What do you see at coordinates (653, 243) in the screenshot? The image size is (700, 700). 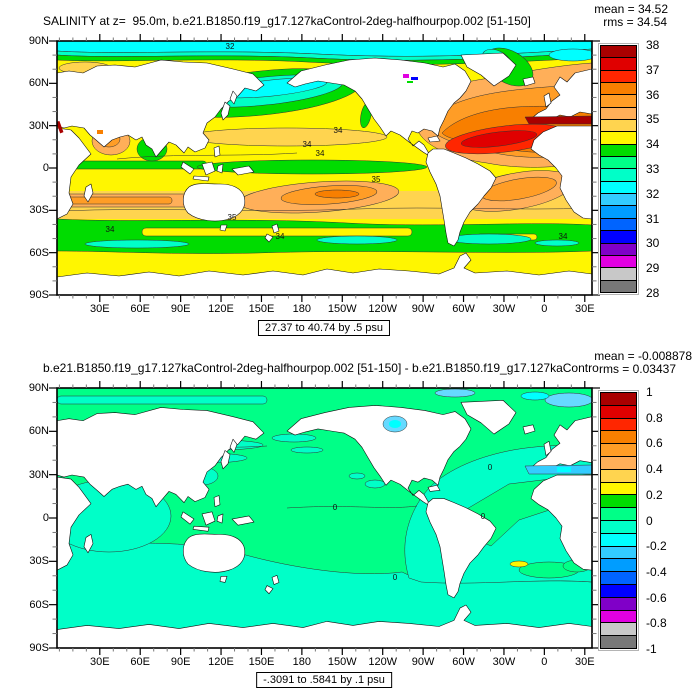 I see `colorbar-tick-label: 30` at bounding box center [653, 243].